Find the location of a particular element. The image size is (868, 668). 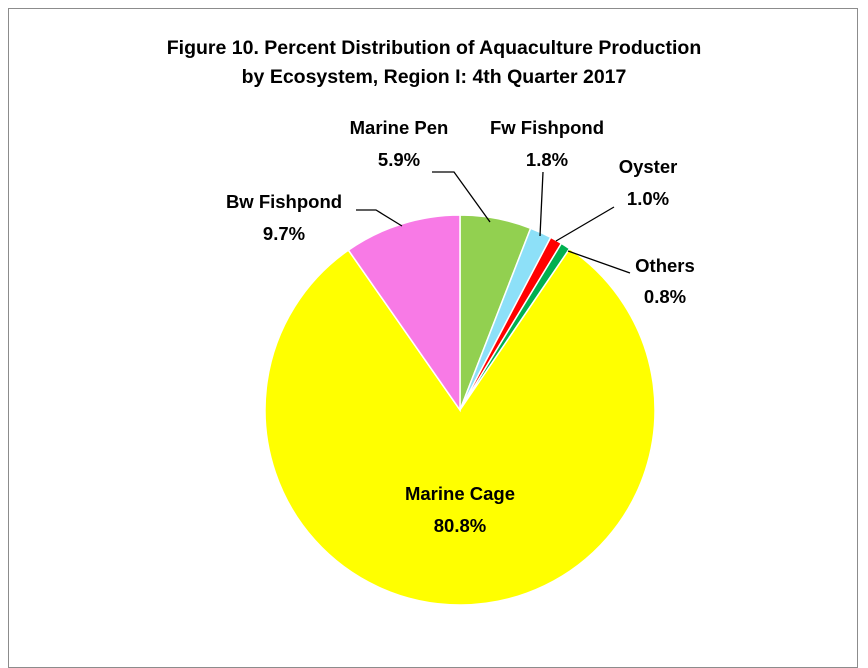

category-label: Oyster is located at coordinates (648, 166).